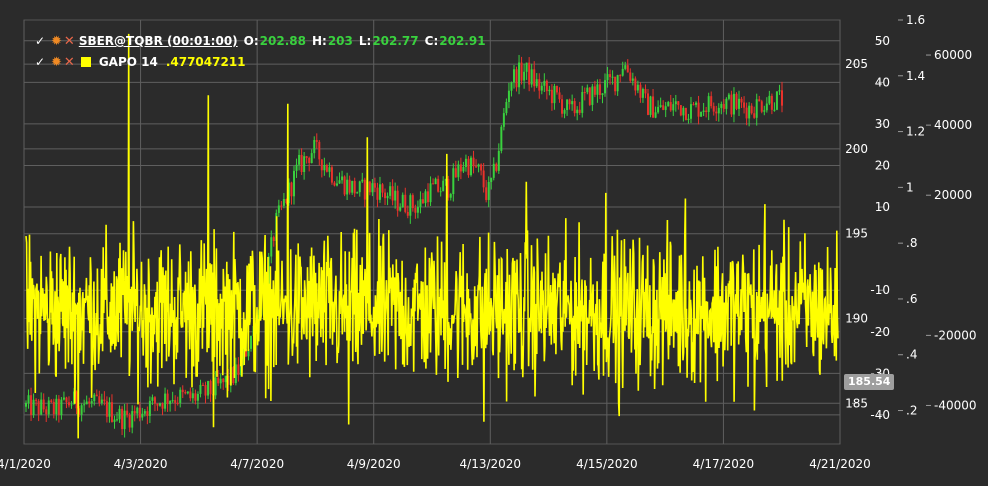 Image resolution: width=988 pixels, height=486 pixels. What do you see at coordinates (882, 124) in the screenshot?
I see `y-tick-label-oscillator: 30` at bounding box center [882, 124].